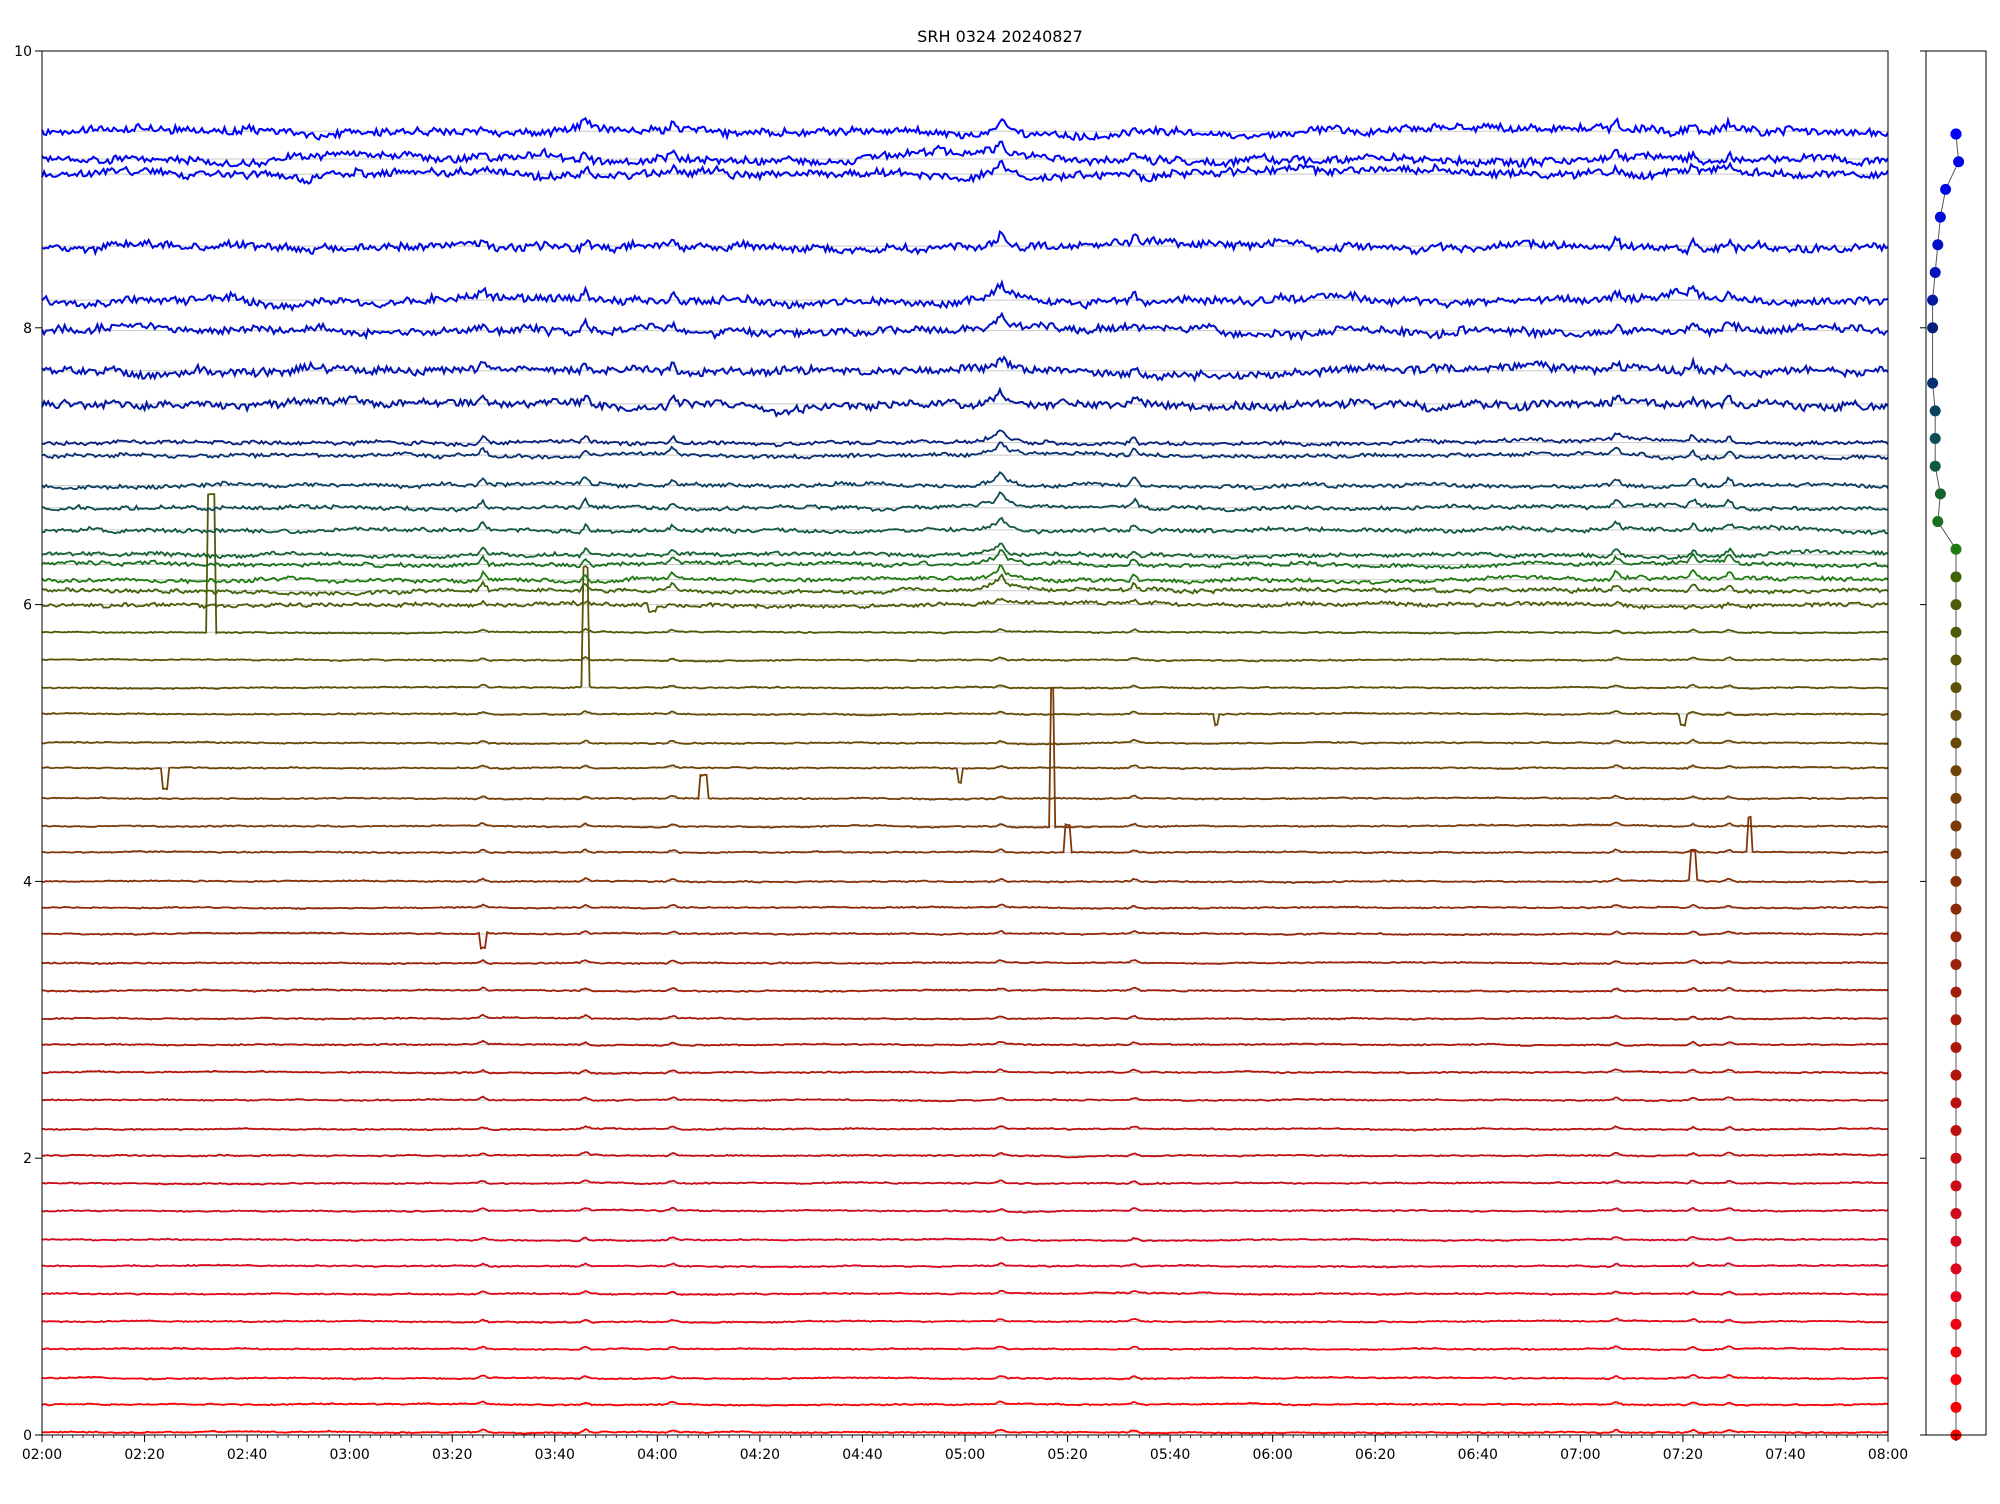 The image size is (2000, 1504). I want to click on side-plot, so click(1946, 784).